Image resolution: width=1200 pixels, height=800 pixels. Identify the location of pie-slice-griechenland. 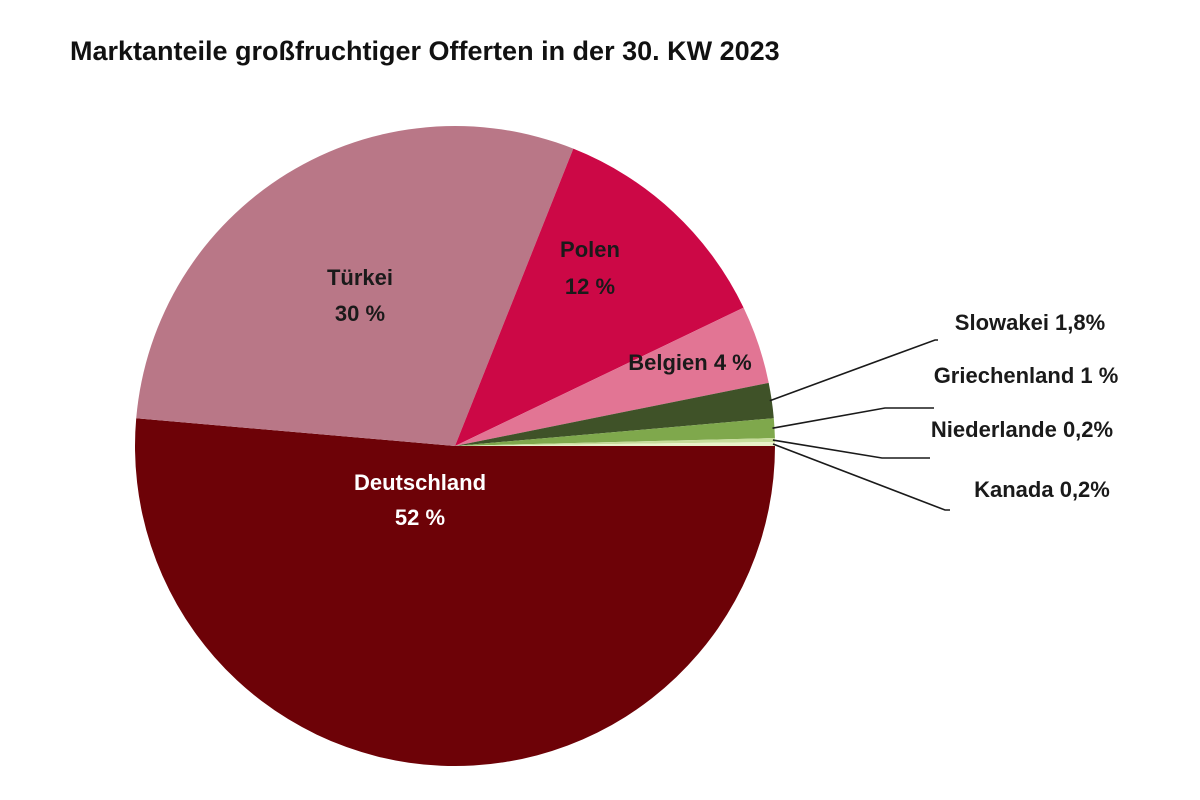
(615, 432).